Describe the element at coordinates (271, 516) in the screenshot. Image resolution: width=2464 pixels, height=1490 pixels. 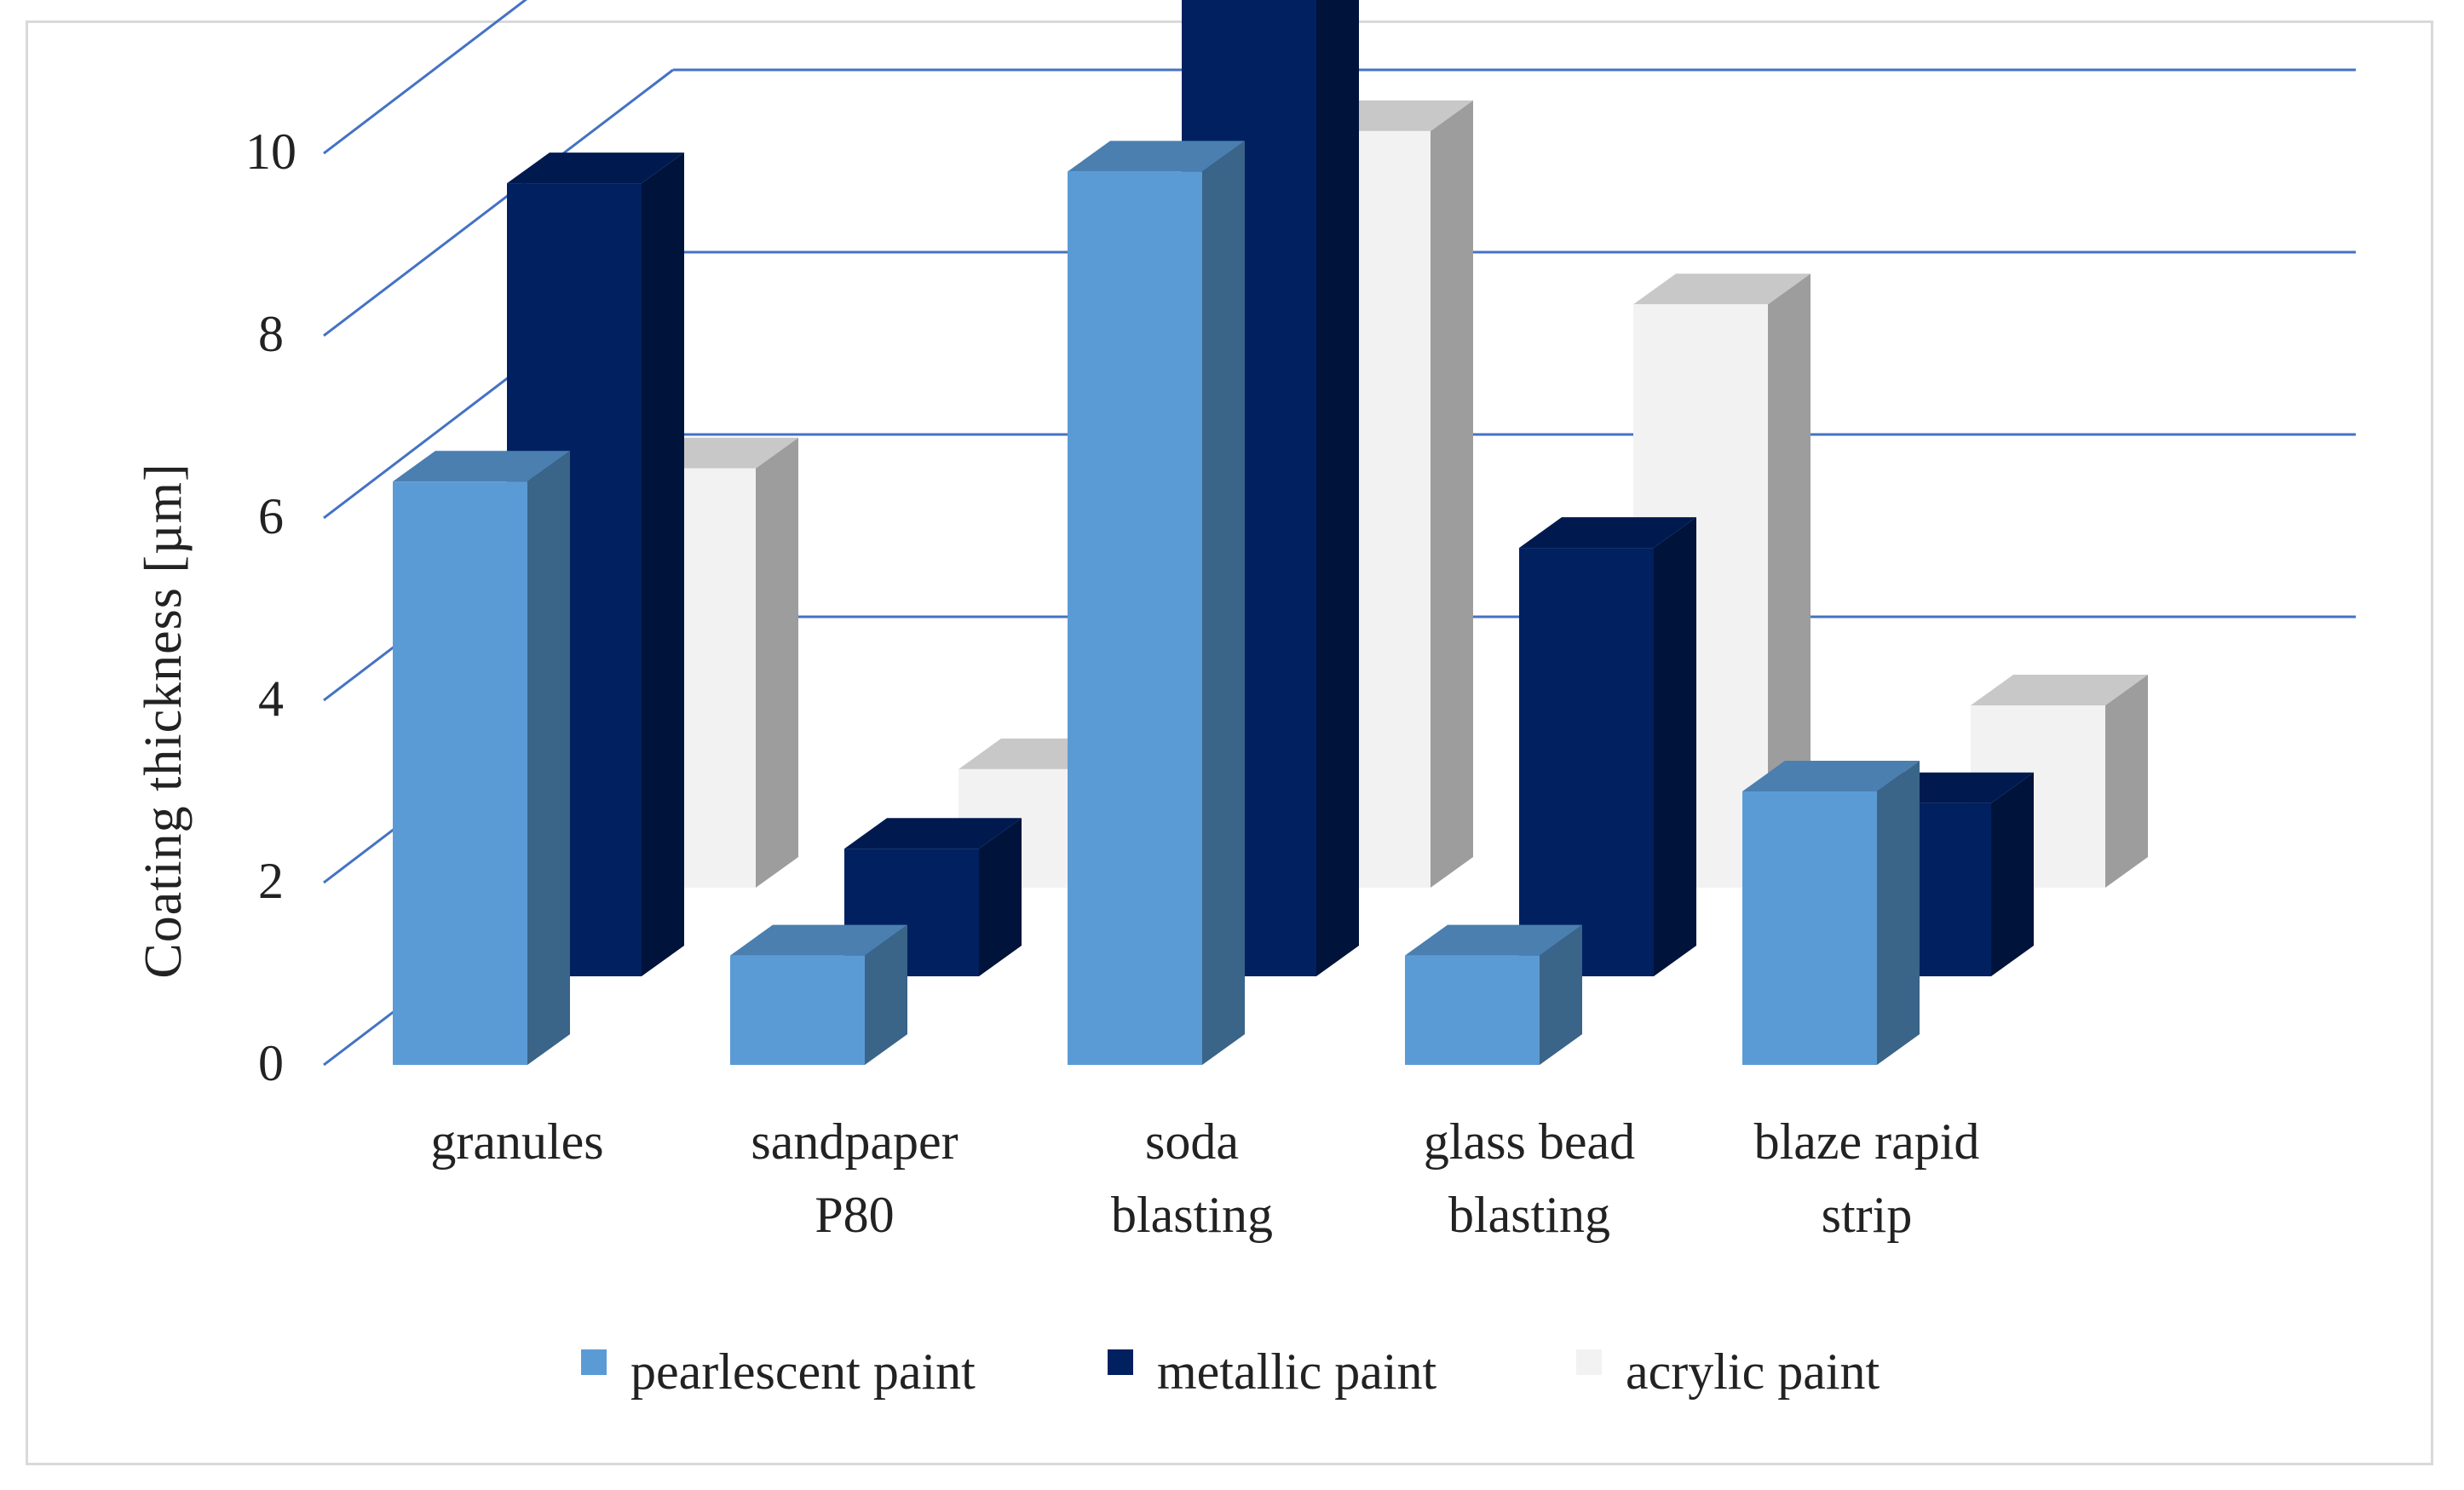
I see `y-tick-label: 6` at that location.